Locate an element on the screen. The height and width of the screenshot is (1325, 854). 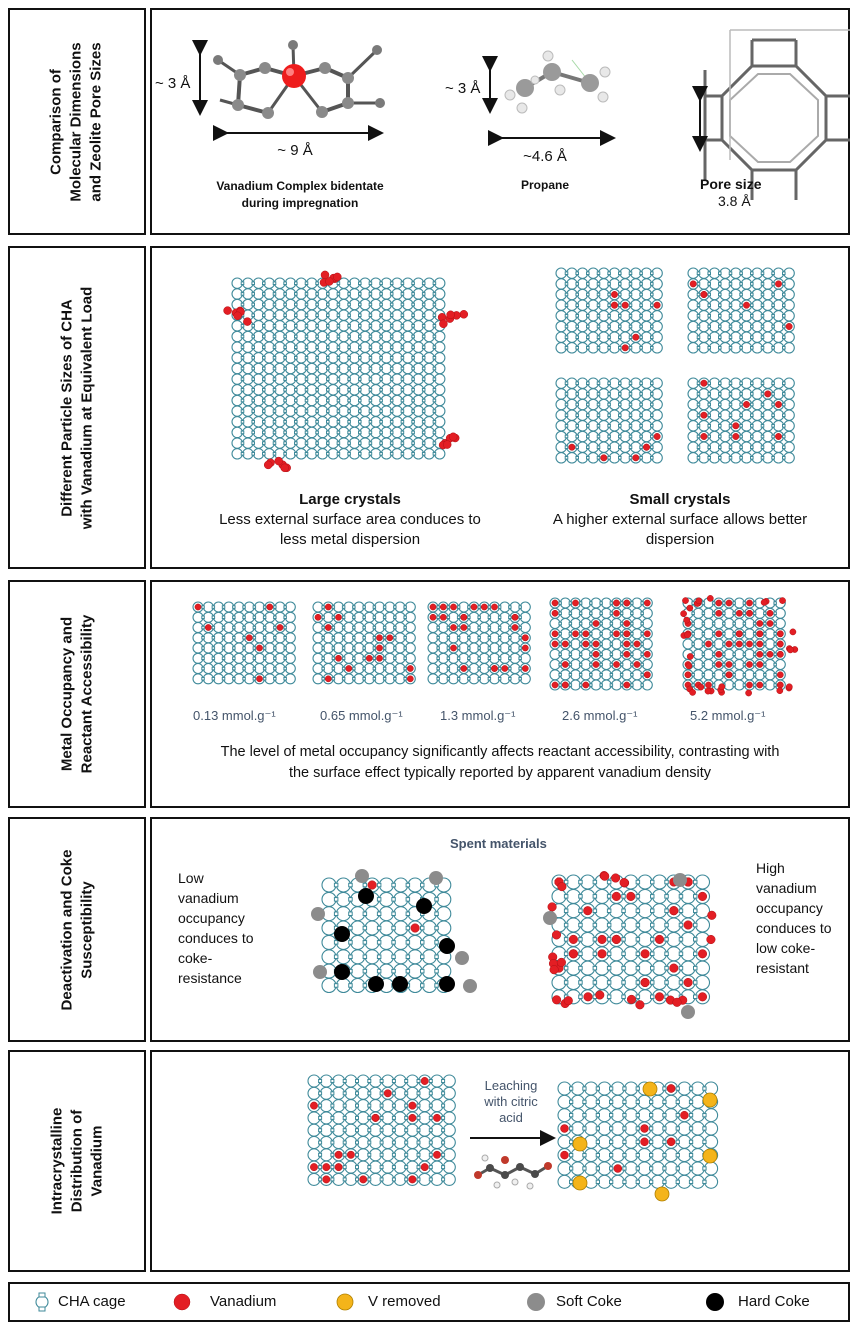
propane-width-label: ~4.6 Å is located at coordinates (545, 156).